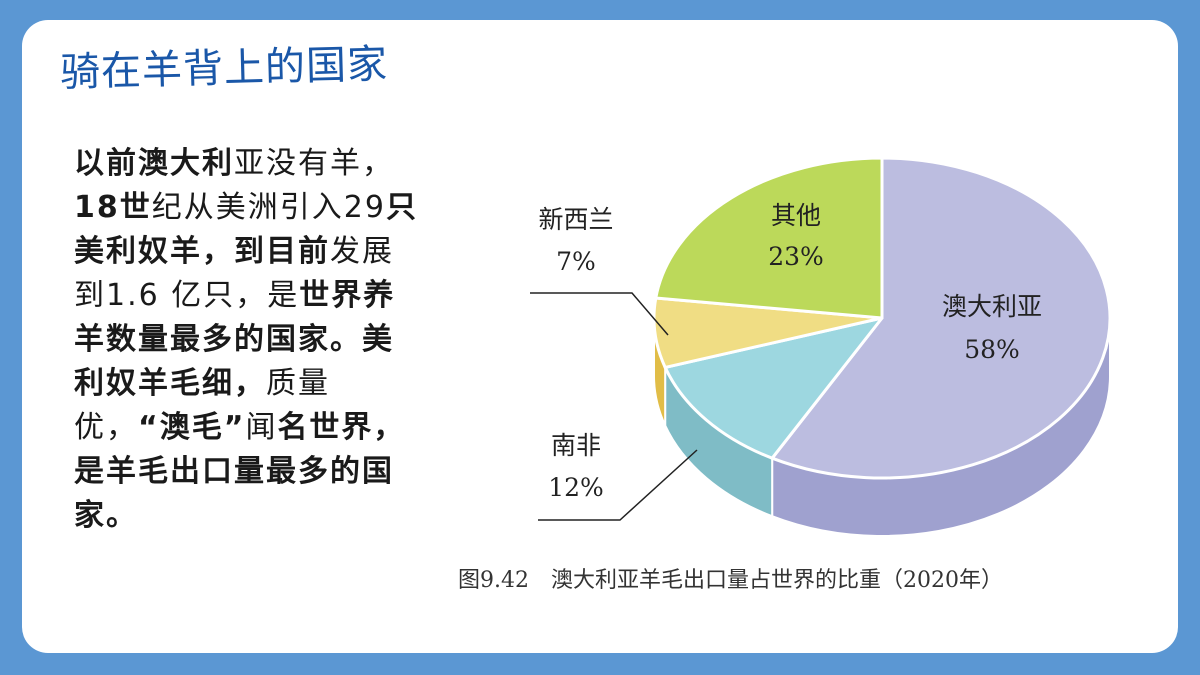 The width and height of the screenshot is (1200, 675). Describe the element at coordinates (769, 238) in the screenshot. I see `pie-slice-其他` at that location.